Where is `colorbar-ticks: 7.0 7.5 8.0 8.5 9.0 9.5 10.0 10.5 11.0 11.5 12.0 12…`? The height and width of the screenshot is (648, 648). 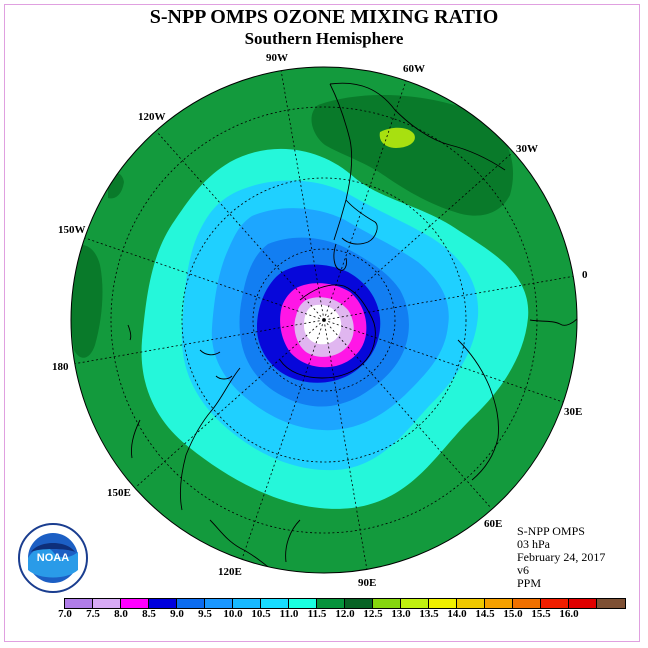
colorbar-ticks: 7.0 7.5 8.0 8.5 9.0 9.5 10.0 10.5 11.0 11.5 12.0 12… is located at coordinates (324, 615).